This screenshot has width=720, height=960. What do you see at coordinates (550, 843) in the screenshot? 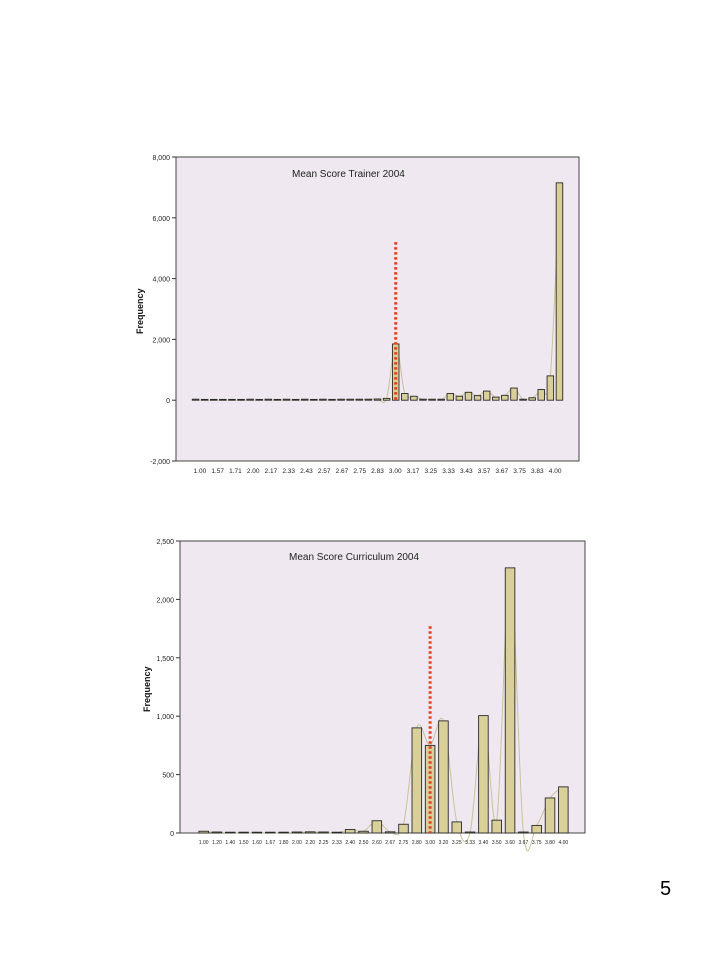
I see `x-tick-label: 3.80` at bounding box center [550, 843].